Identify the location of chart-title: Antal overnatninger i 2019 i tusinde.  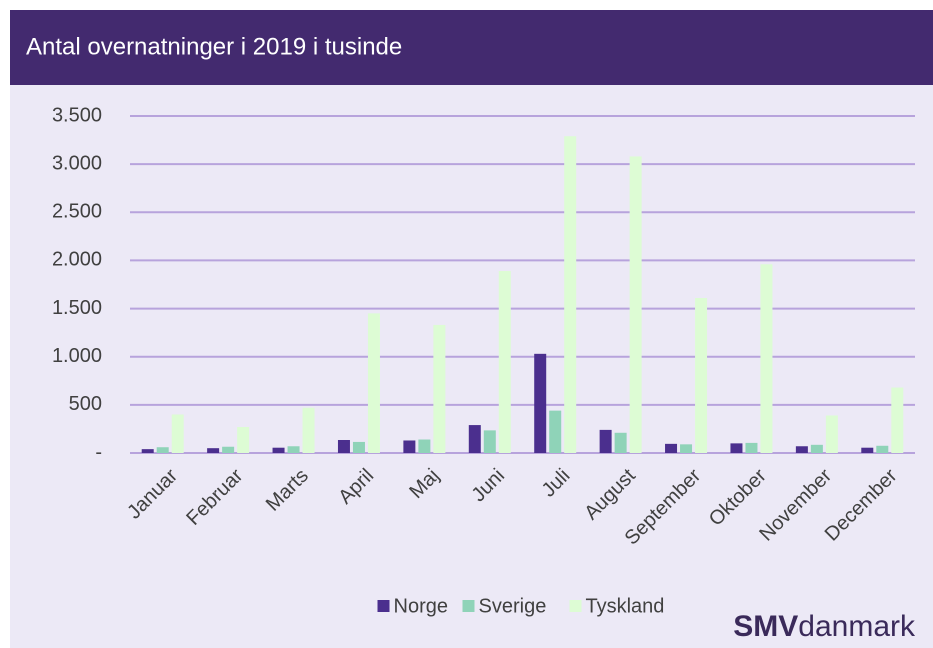
(214, 46).